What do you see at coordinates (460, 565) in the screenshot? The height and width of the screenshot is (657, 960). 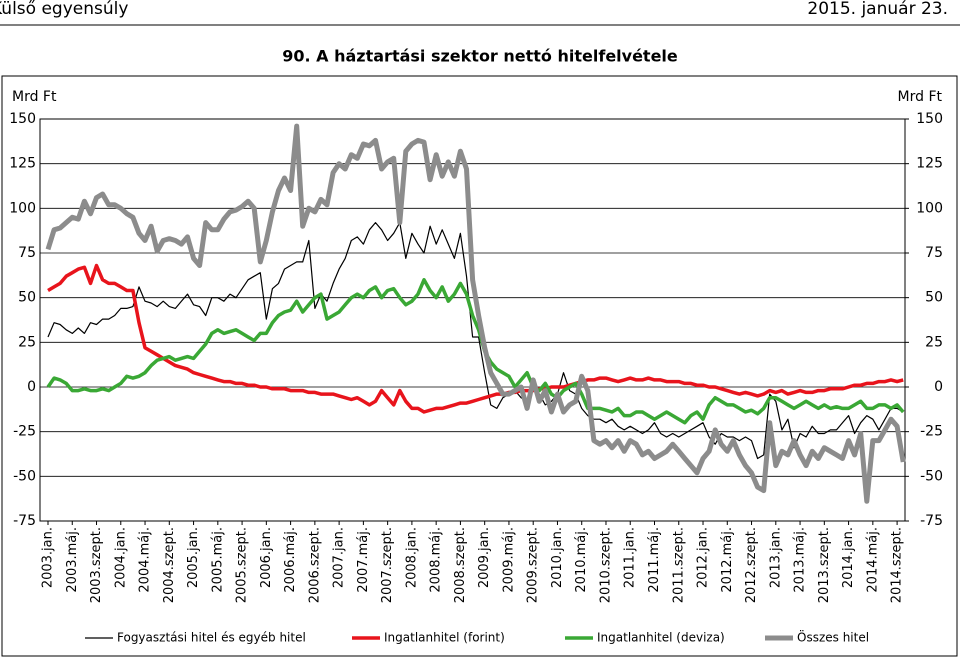 I see `x-tick-label: 2008.szept.` at bounding box center [460, 565].